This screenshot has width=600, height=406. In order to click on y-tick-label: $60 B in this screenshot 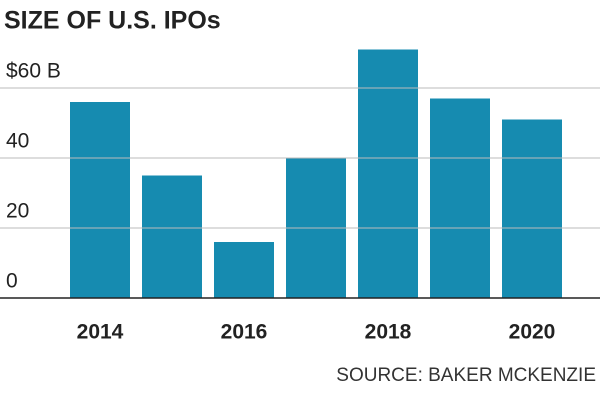, I will do `click(33, 71)`.